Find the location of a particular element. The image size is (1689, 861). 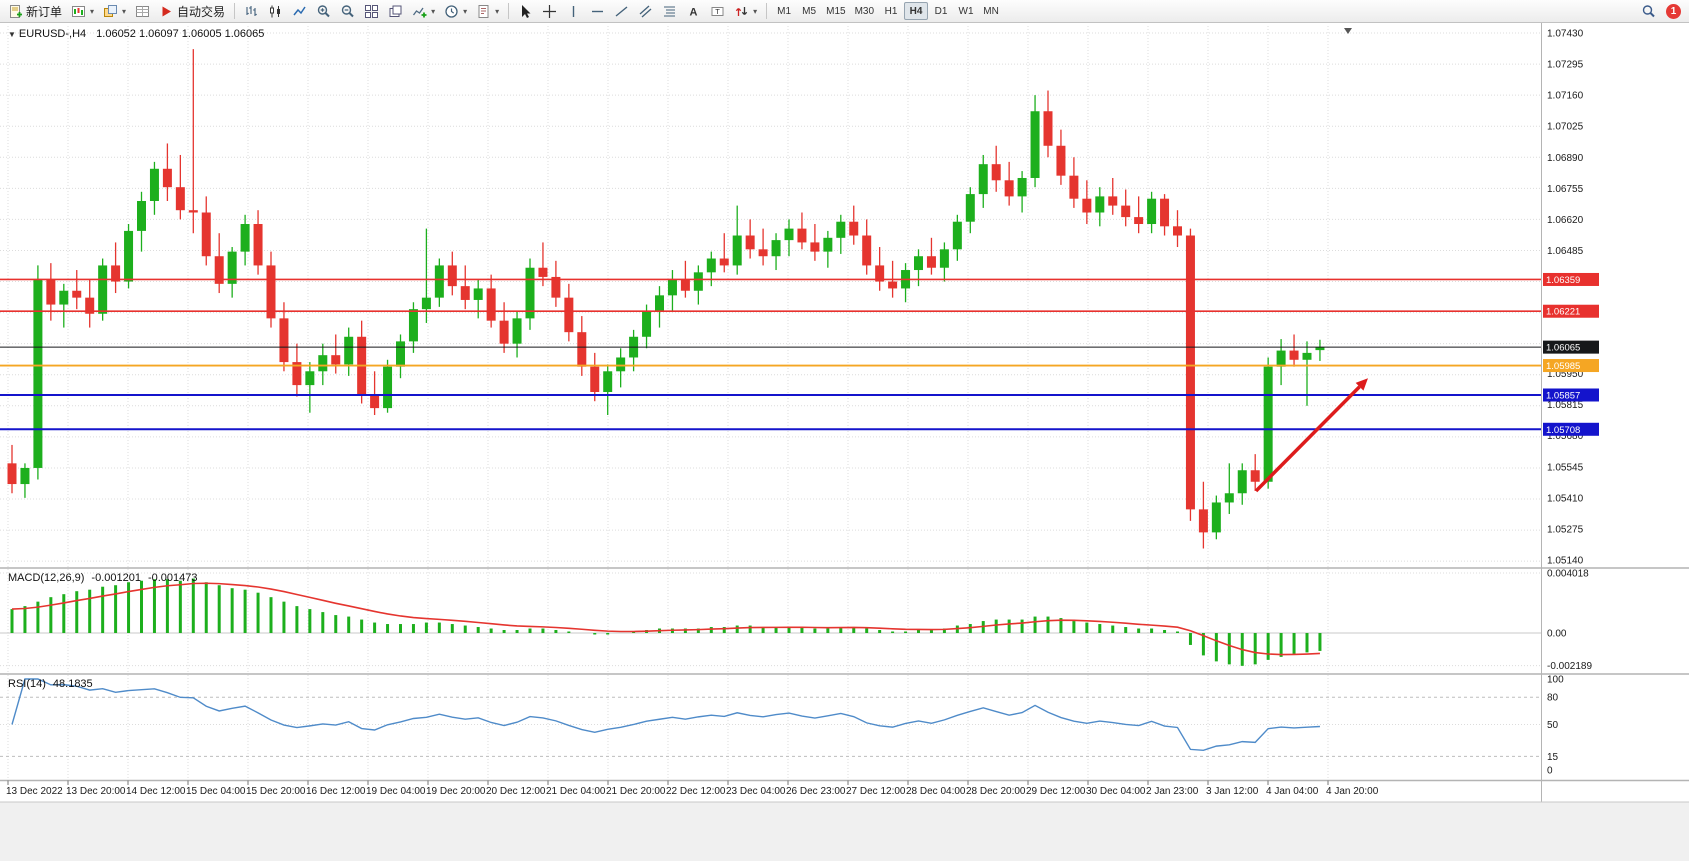

timeframe-button-w1: W1 is located at coordinates (966, 11).